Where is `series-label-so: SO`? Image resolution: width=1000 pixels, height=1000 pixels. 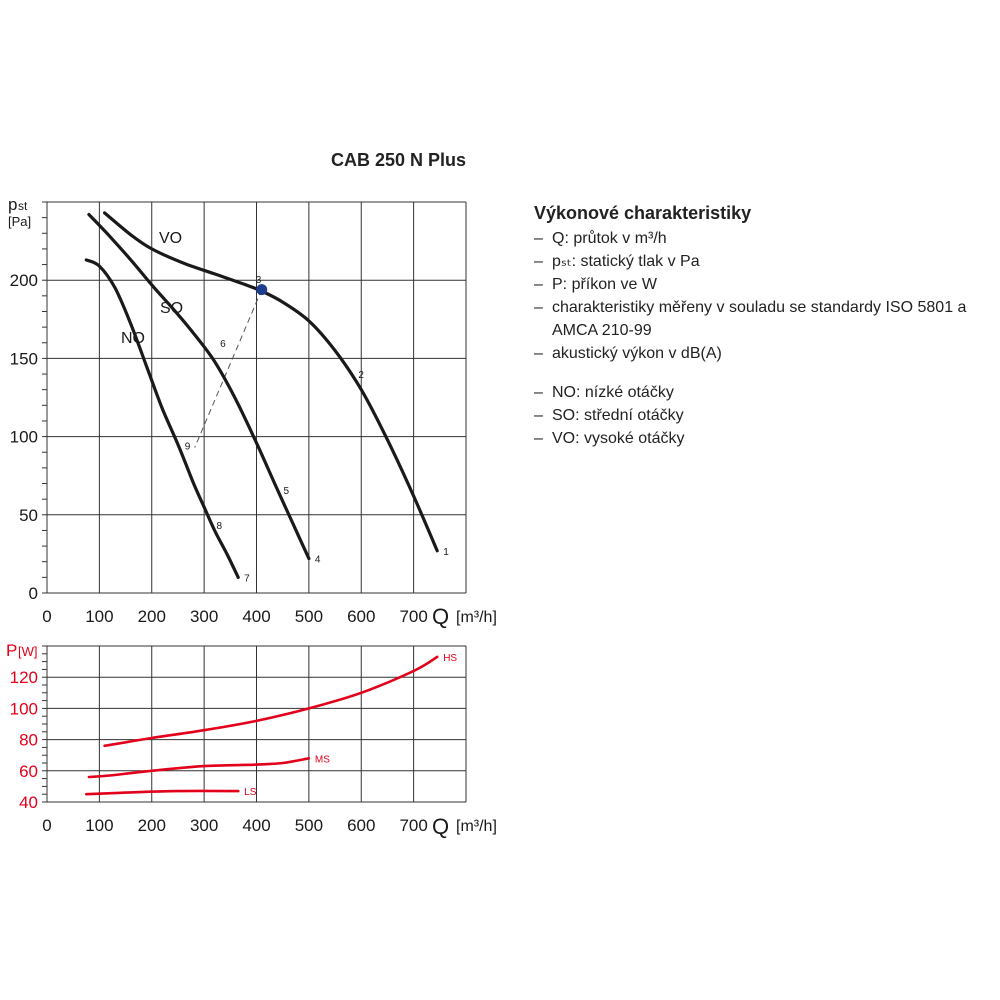 series-label-so: SO is located at coordinates (171, 308).